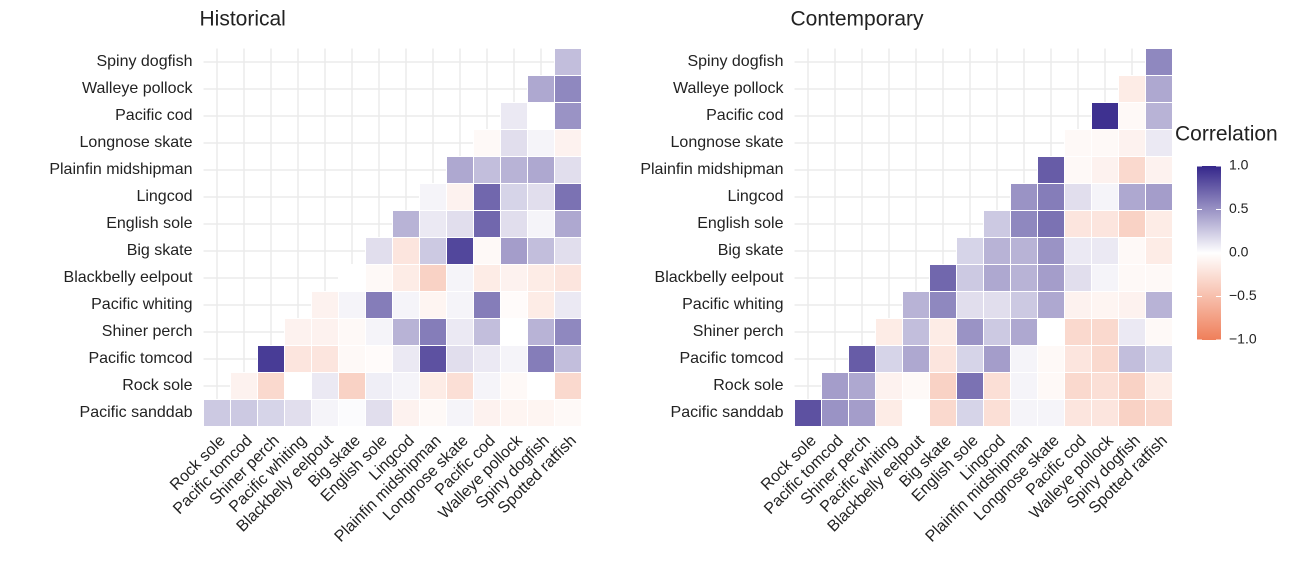 This screenshot has height=577, width=1289. Describe the element at coordinates (731, 358) in the screenshot. I see `y-tick-label: Pacific tomcod` at that location.